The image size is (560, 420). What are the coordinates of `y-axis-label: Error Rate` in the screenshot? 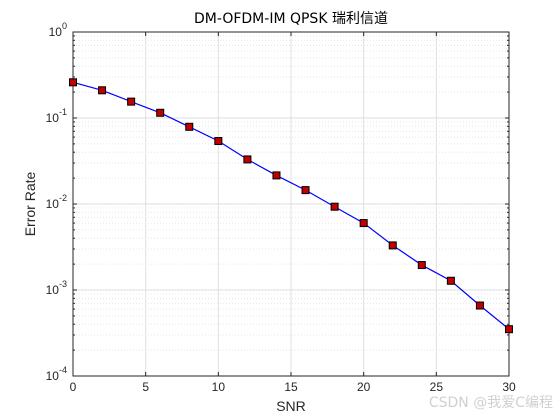 It's located at (30, 204).